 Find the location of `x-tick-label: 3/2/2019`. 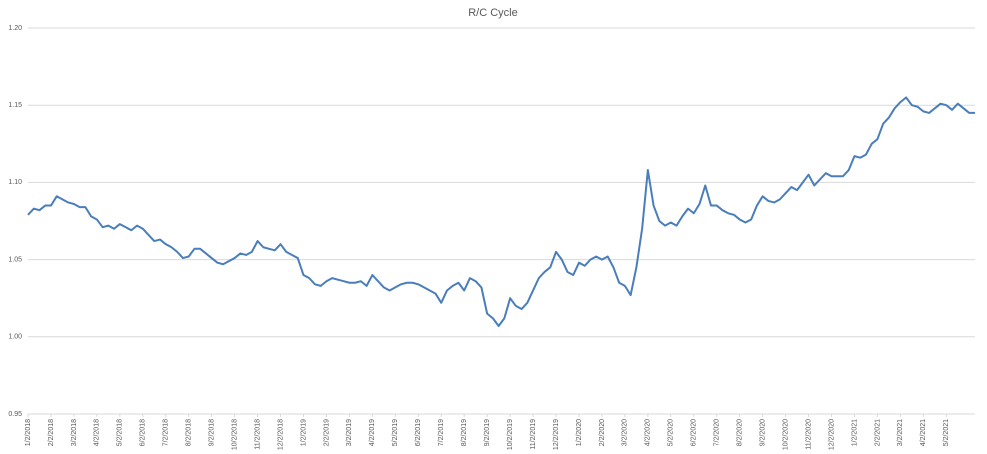

x-tick-label: 3/2/2019 is located at coordinates (349, 432).